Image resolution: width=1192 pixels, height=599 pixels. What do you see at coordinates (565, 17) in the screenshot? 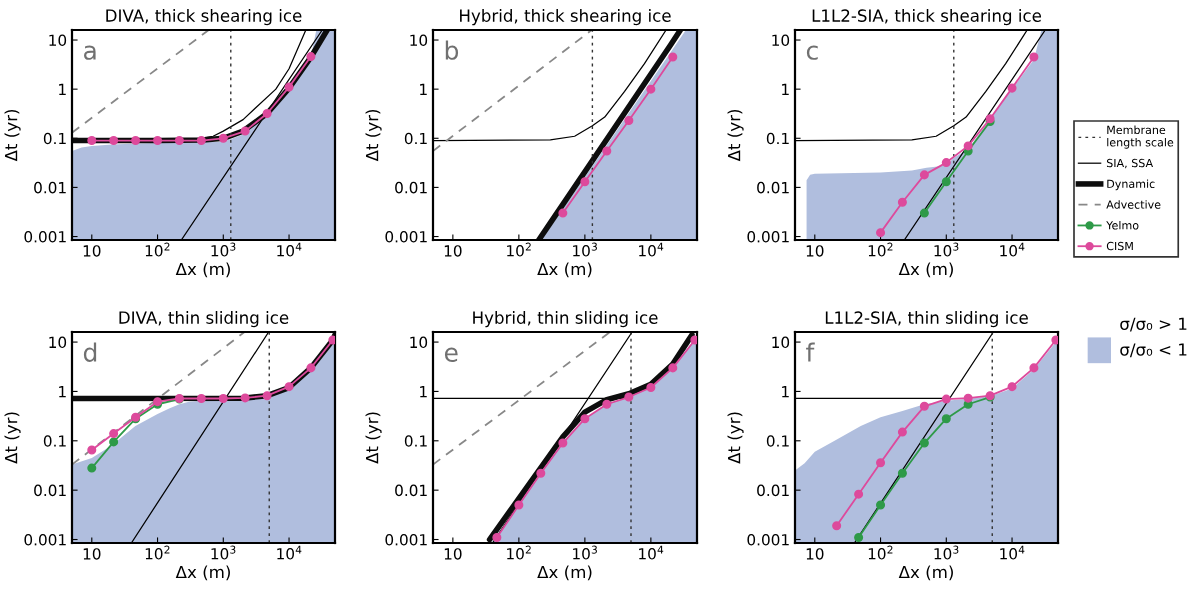
I see `chart-title: Hybrid, thick shearing ice` at bounding box center [565, 17].